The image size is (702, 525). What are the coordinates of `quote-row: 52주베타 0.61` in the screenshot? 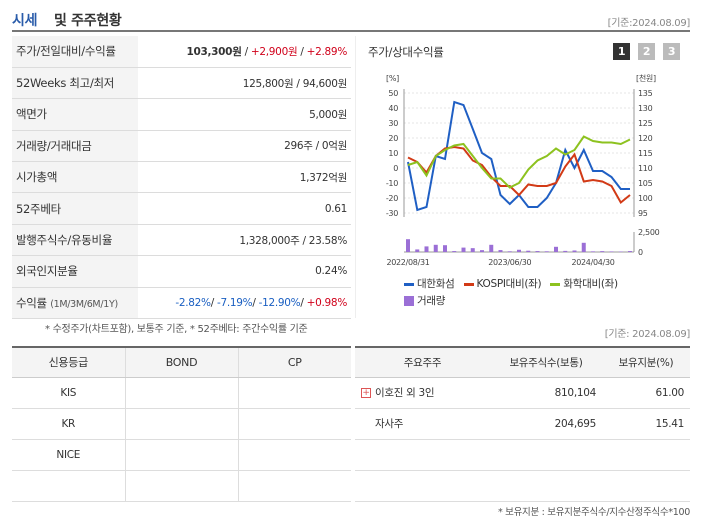 It's located at (181, 208).